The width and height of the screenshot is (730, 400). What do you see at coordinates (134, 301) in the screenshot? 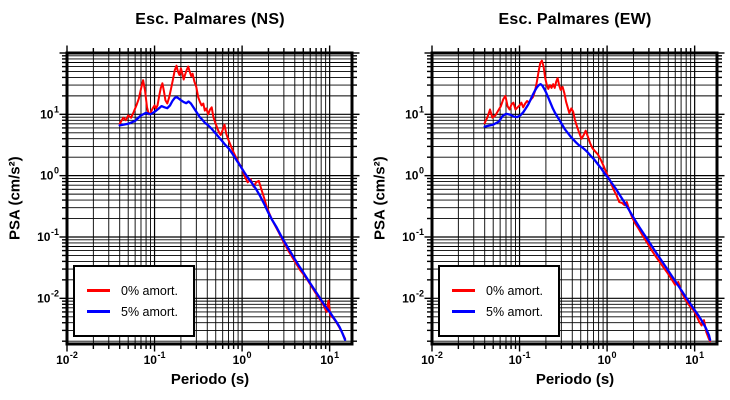
I see `legend-ns: 0% amort. 5% amort.` at bounding box center [134, 301].